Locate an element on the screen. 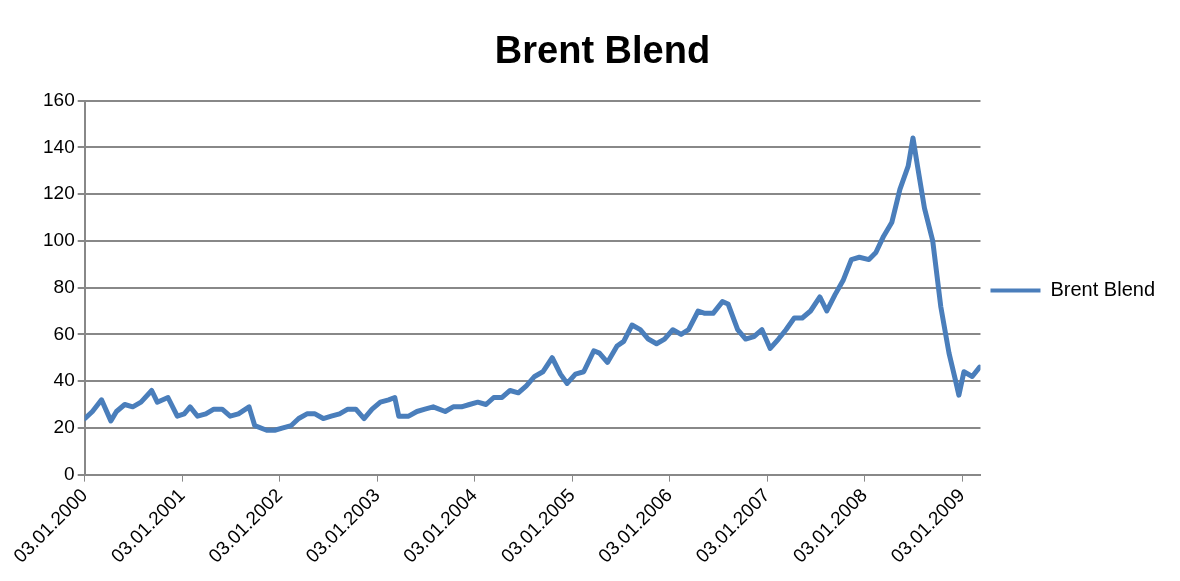 This screenshot has height=581, width=1180. y-tick-label: 0 is located at coordinates (69, 473).